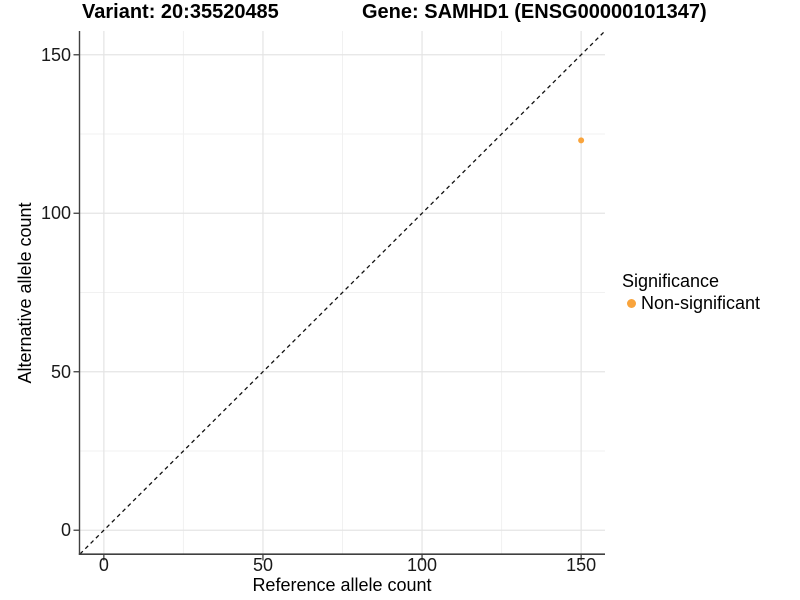 The width and height of the screenshot is (800, 600). I want to click on y-tick-label: 50, so click(60, 371).